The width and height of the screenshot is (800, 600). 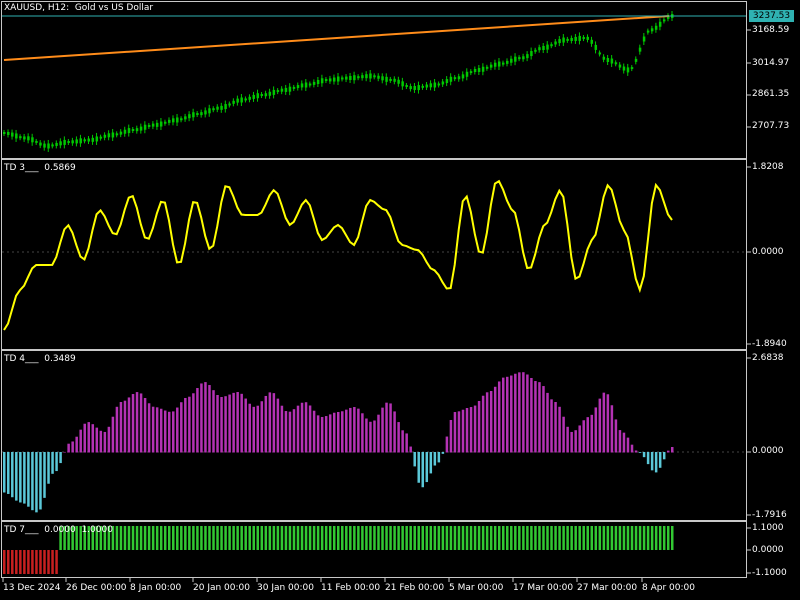 What do you see at coordinates (771, 30) in the screenshot?
I see `price-level-label: 3168.59` at bounding box center [771, 30].